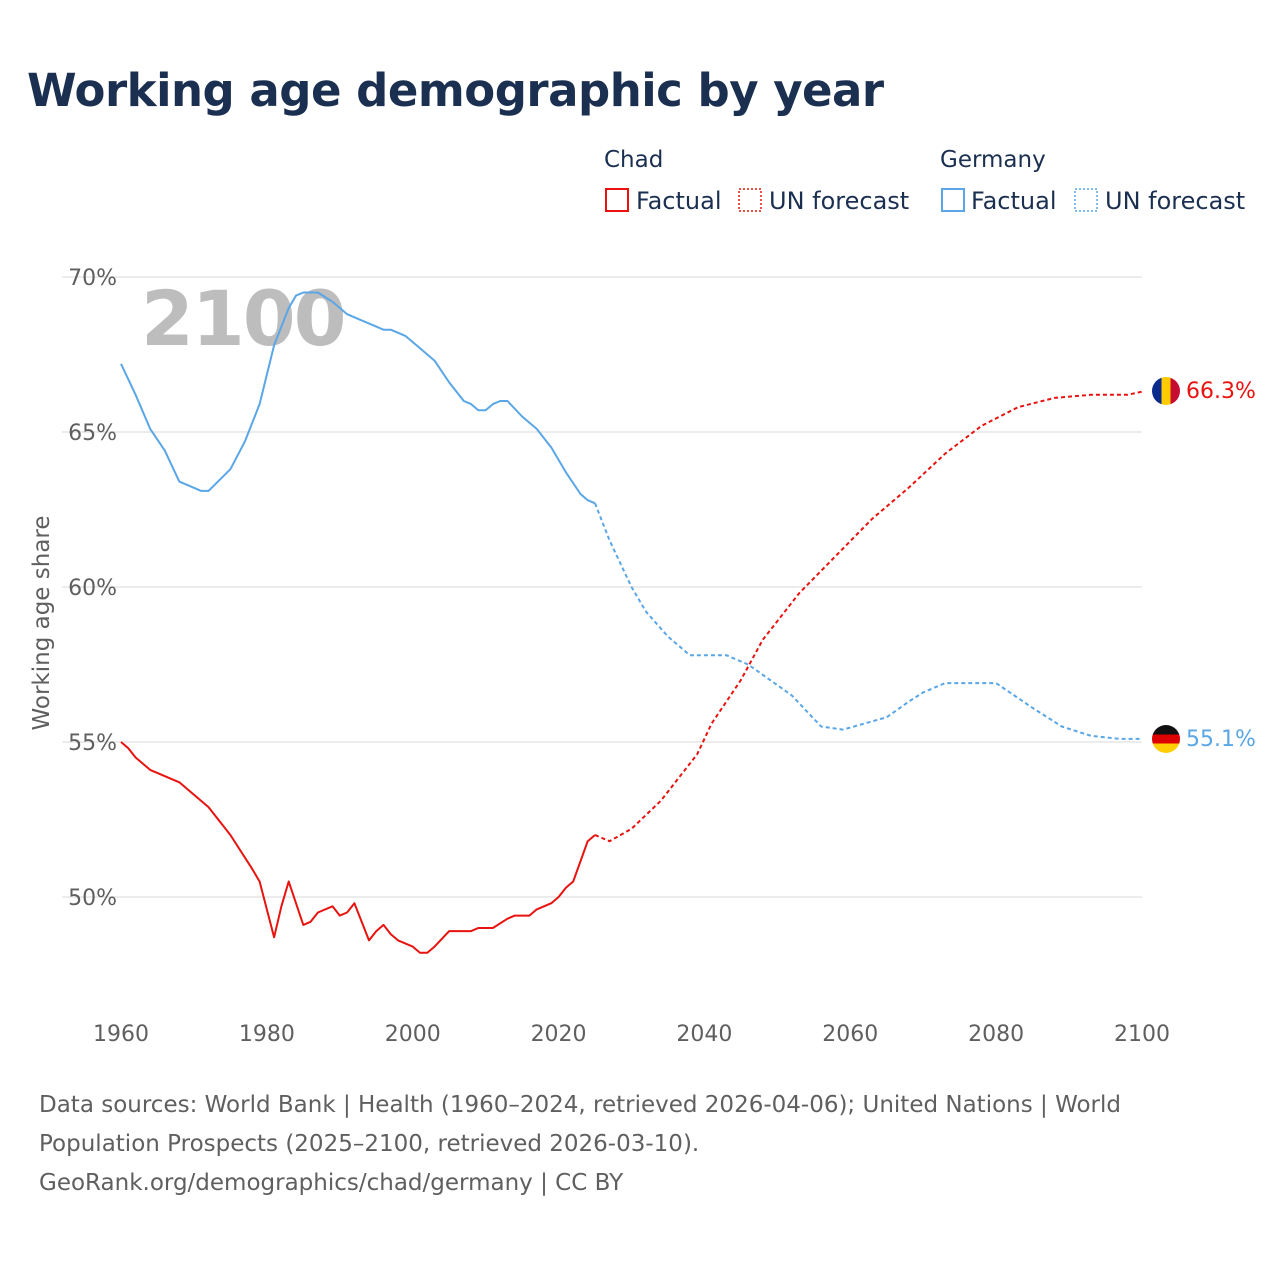 The height and width of the screenshot is (1280, 1280). Describe the element at coordinates (1221, 391) in the screenshot. I see `chad-end-label: 66.3%` at that location.